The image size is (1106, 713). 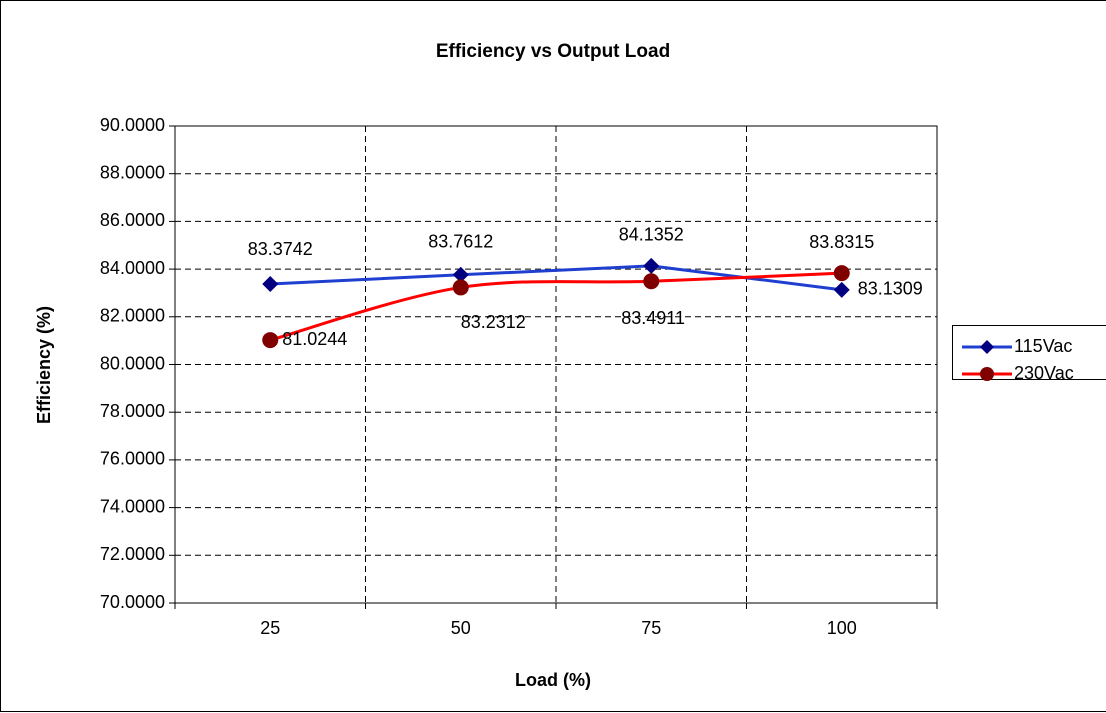 What do you see at coordinates (280, 249) in the screenshot?
I see `data-label: 83.3742` at bounding box center [280, 249].